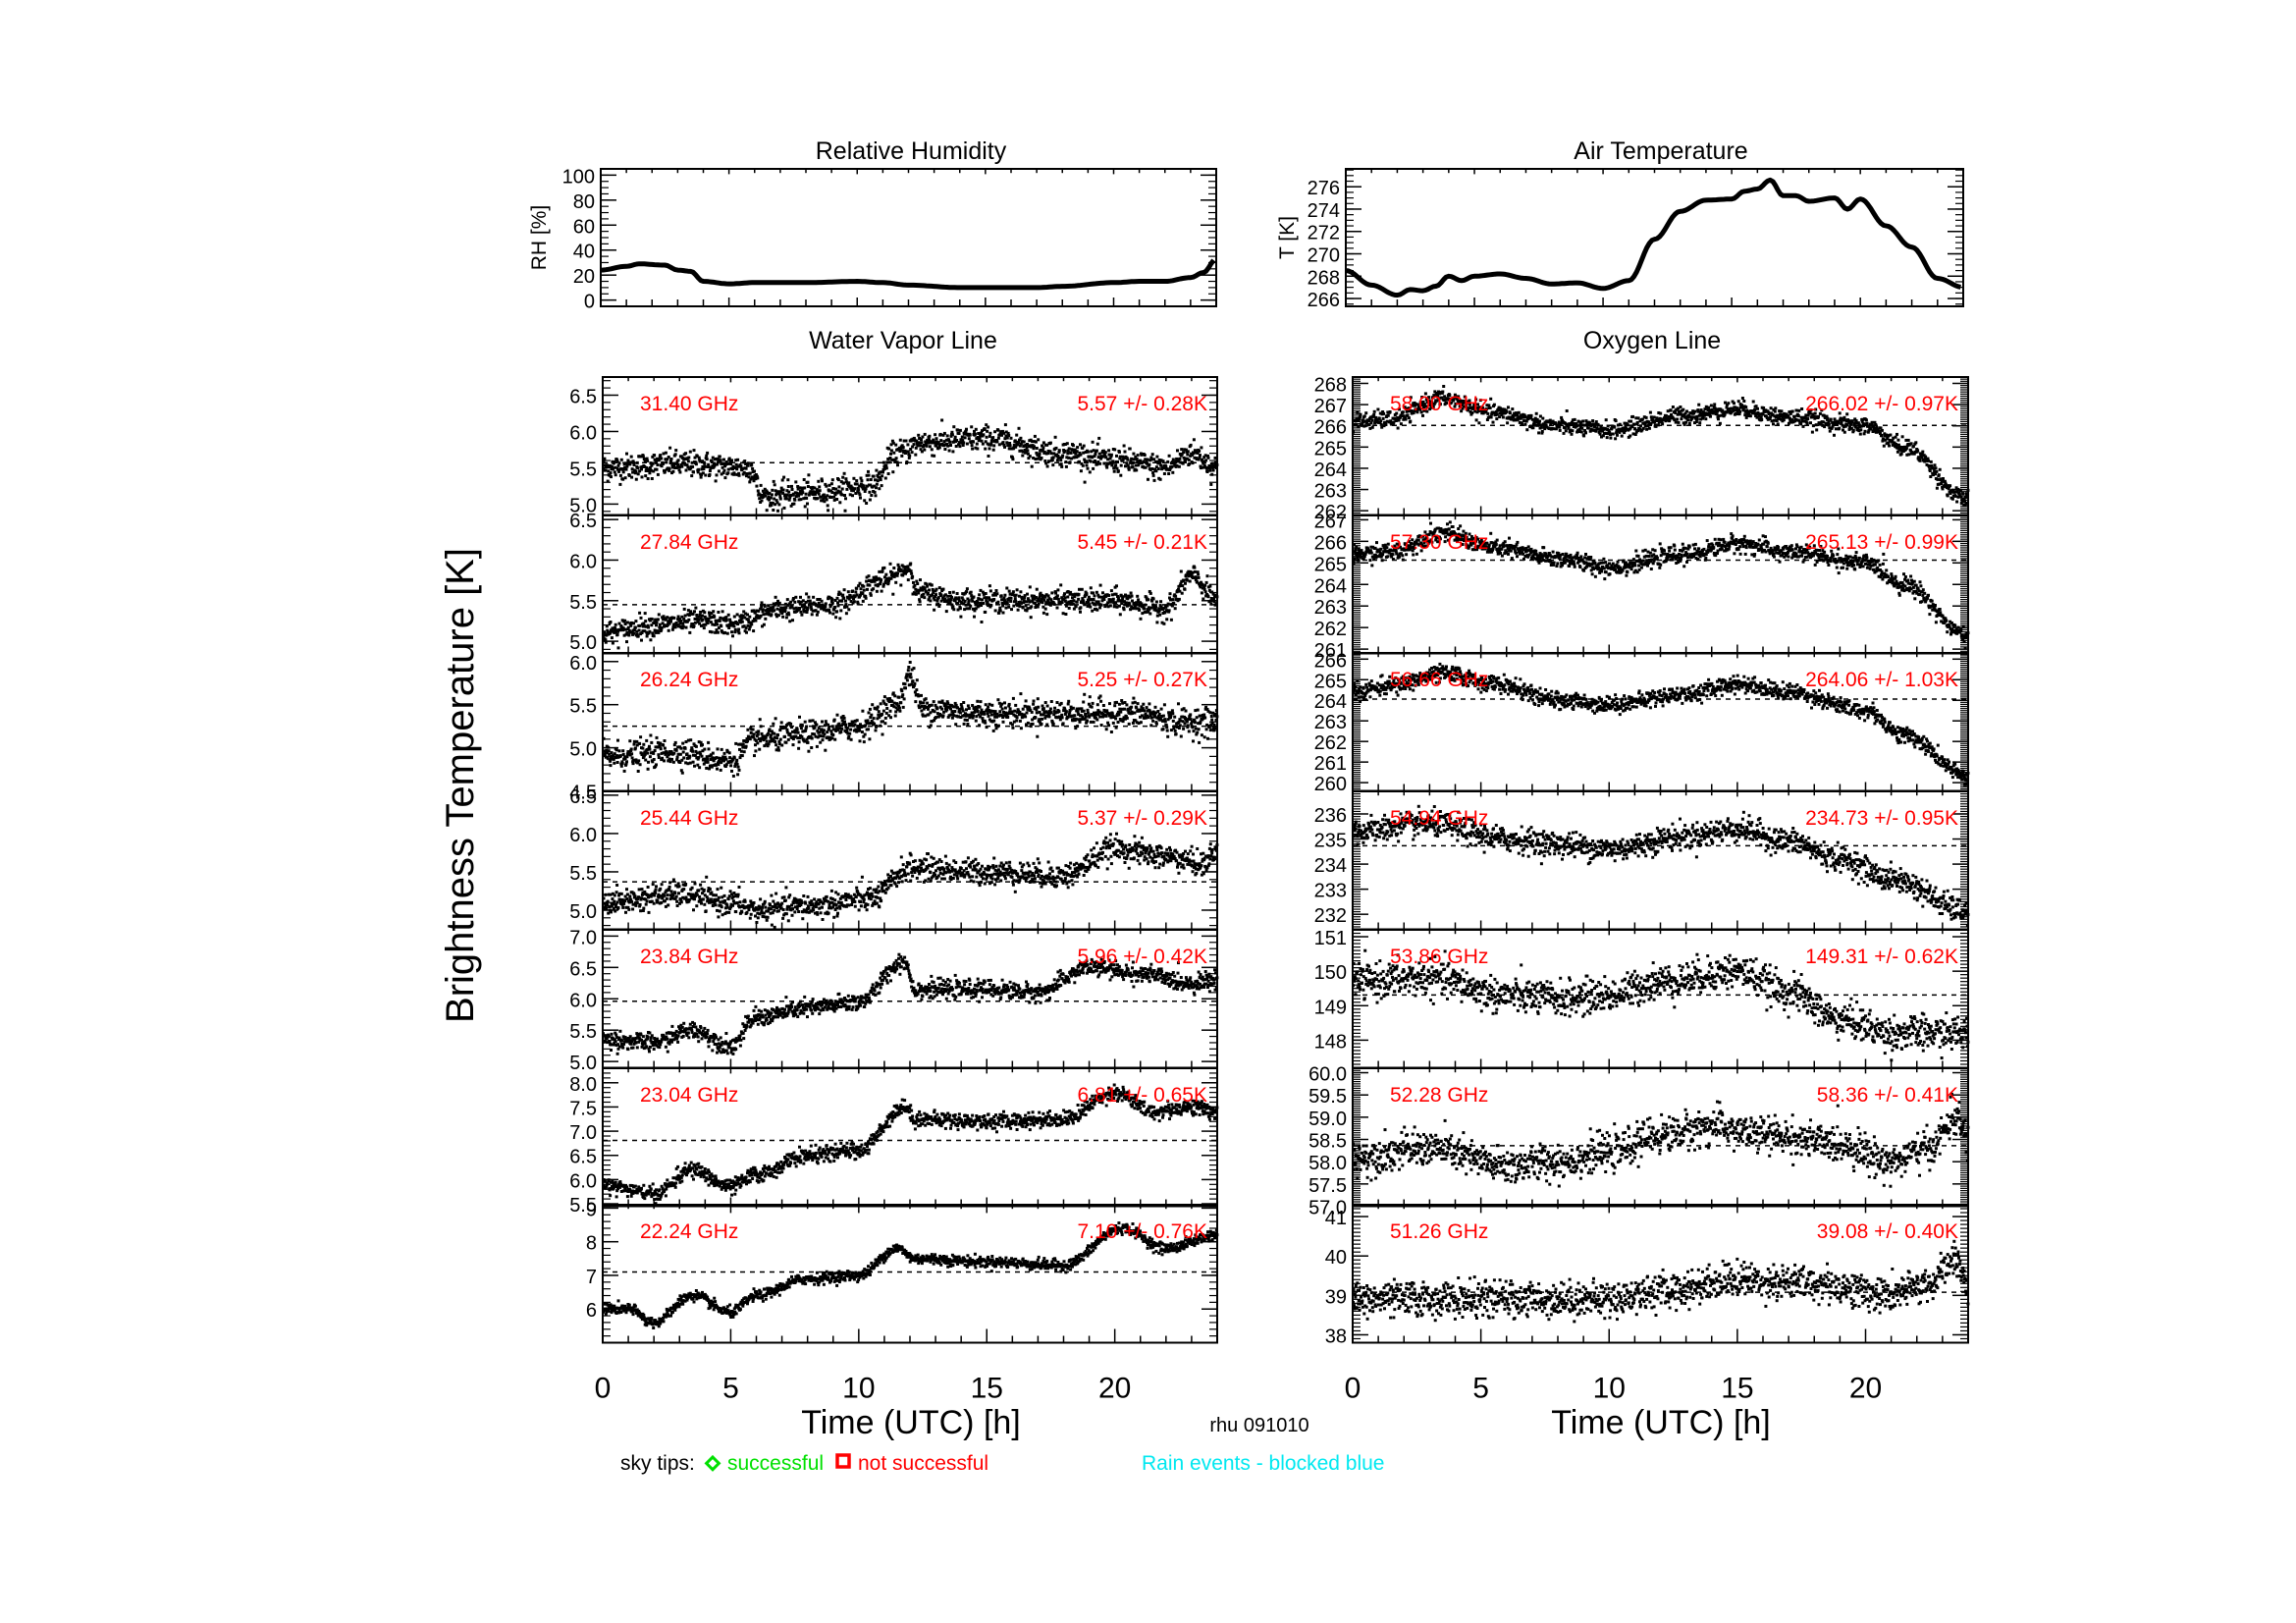  What do you see at coordinates (583, 750) in the screenshot?
I see `y-tick-label: 5.0` at bounding box center [583, 750].